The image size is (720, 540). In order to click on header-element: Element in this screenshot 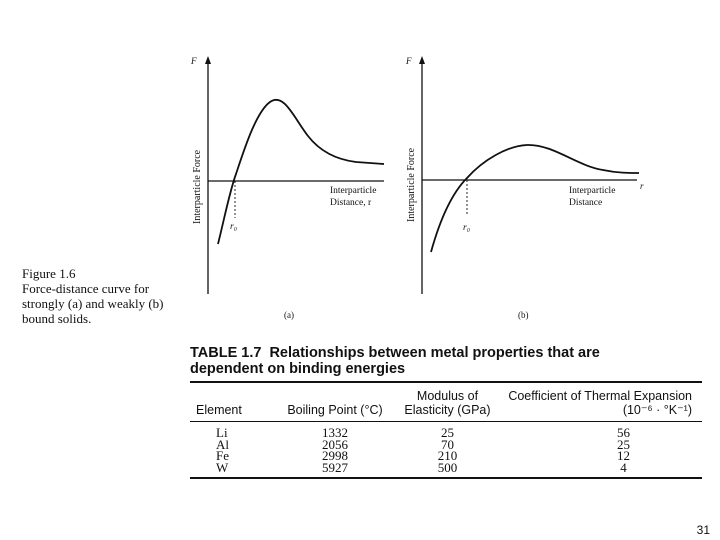, I will do `click(235, 402)`.